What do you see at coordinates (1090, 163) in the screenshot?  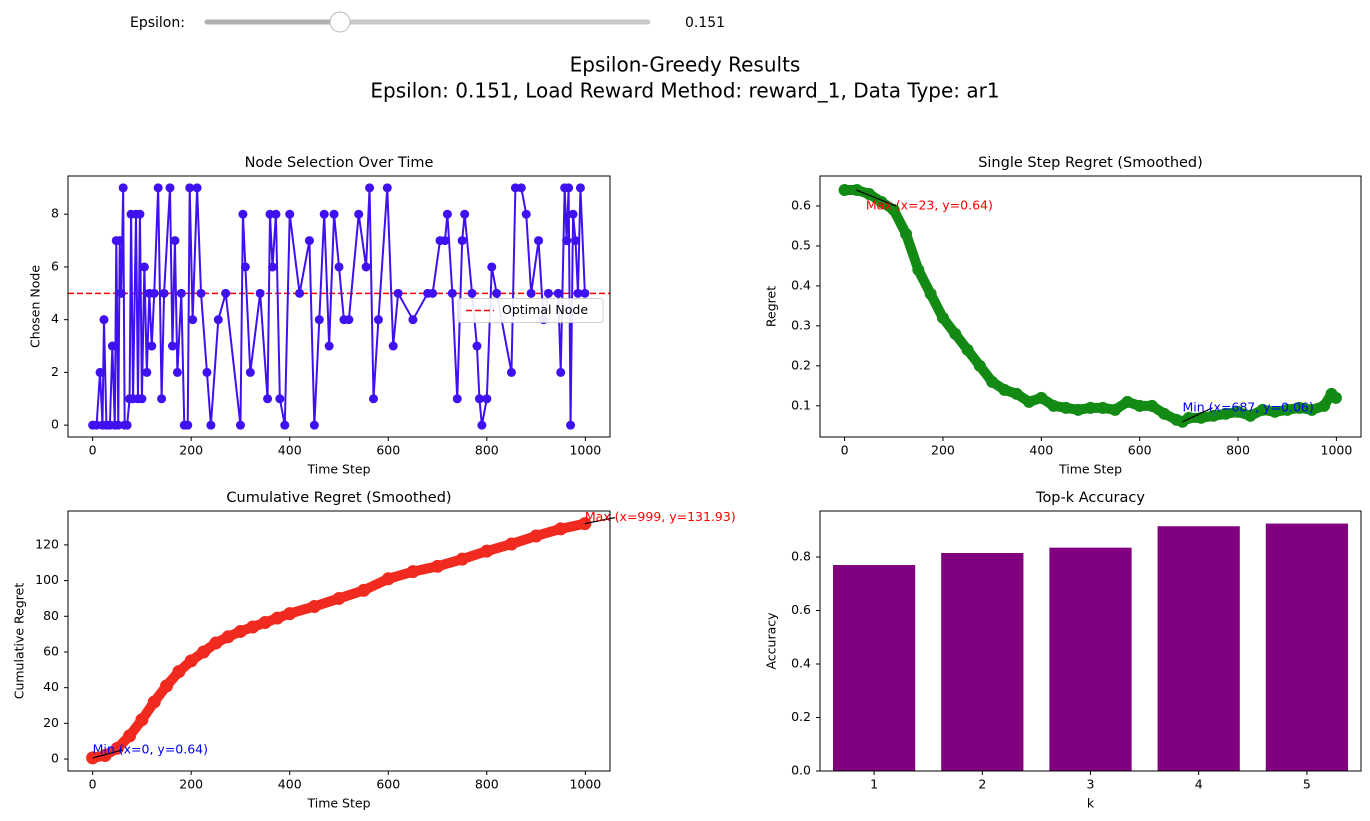 I see `chart-title: Single Step Regret (Smoothed)` at bounding box center [1090, 163].